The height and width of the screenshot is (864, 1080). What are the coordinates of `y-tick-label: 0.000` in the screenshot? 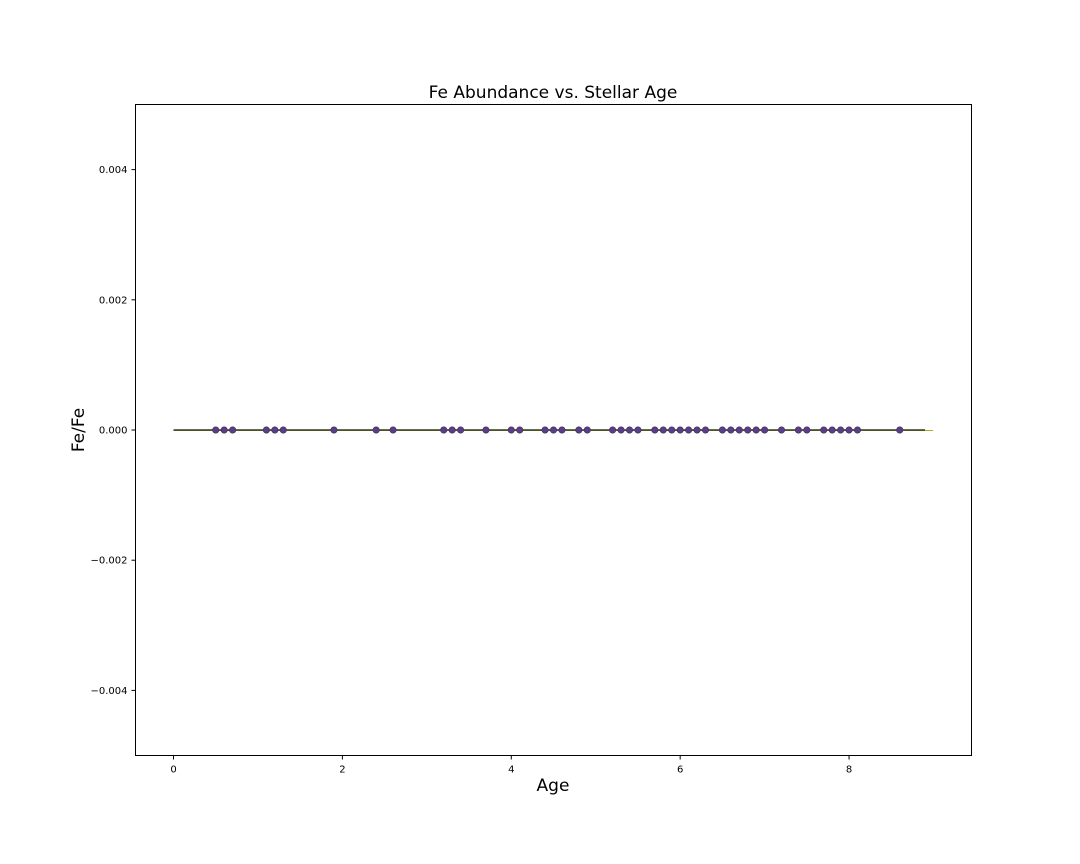 It's located at (113, 431).